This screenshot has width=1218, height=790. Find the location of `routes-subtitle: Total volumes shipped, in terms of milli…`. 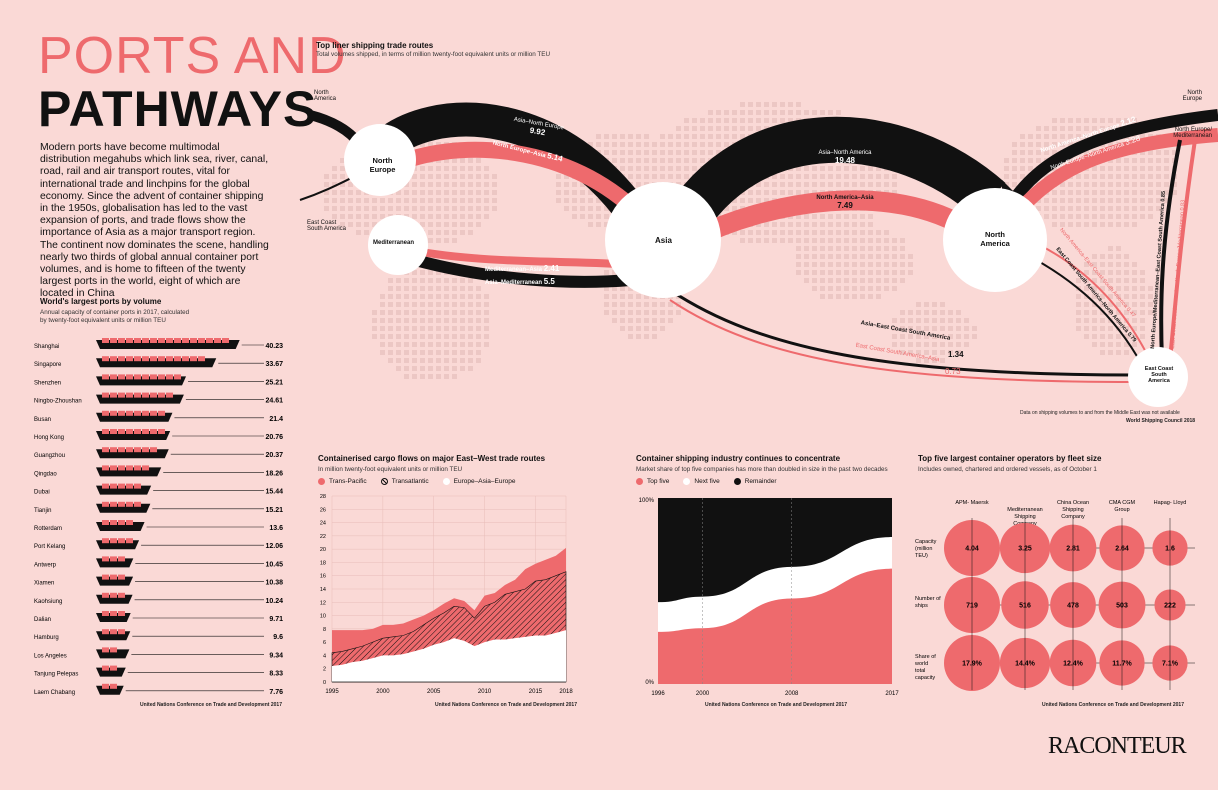

routes-subtitle: Total volumes shipped, in terms of milli… is located at coordinates (433, 54).